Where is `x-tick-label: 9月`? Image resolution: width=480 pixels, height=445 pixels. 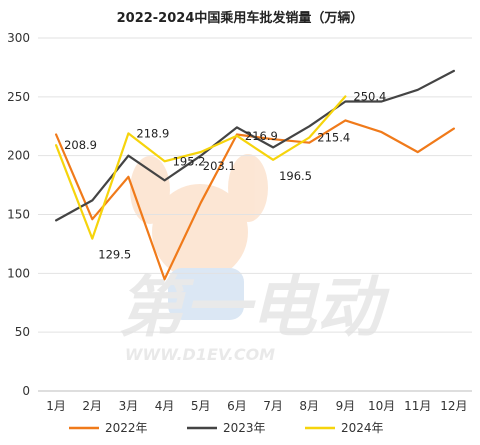
x-tick-label: 9月 is located at coordinates (346, 406).